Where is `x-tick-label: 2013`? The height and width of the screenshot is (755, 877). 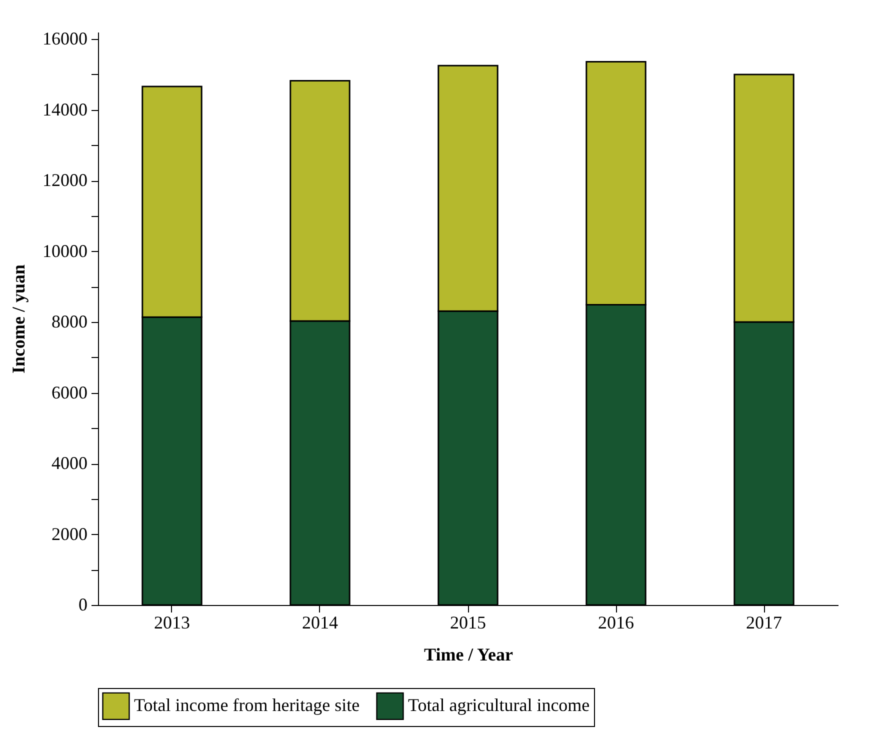
x-tick-label: 2013 is located at coordinates (172, 622).